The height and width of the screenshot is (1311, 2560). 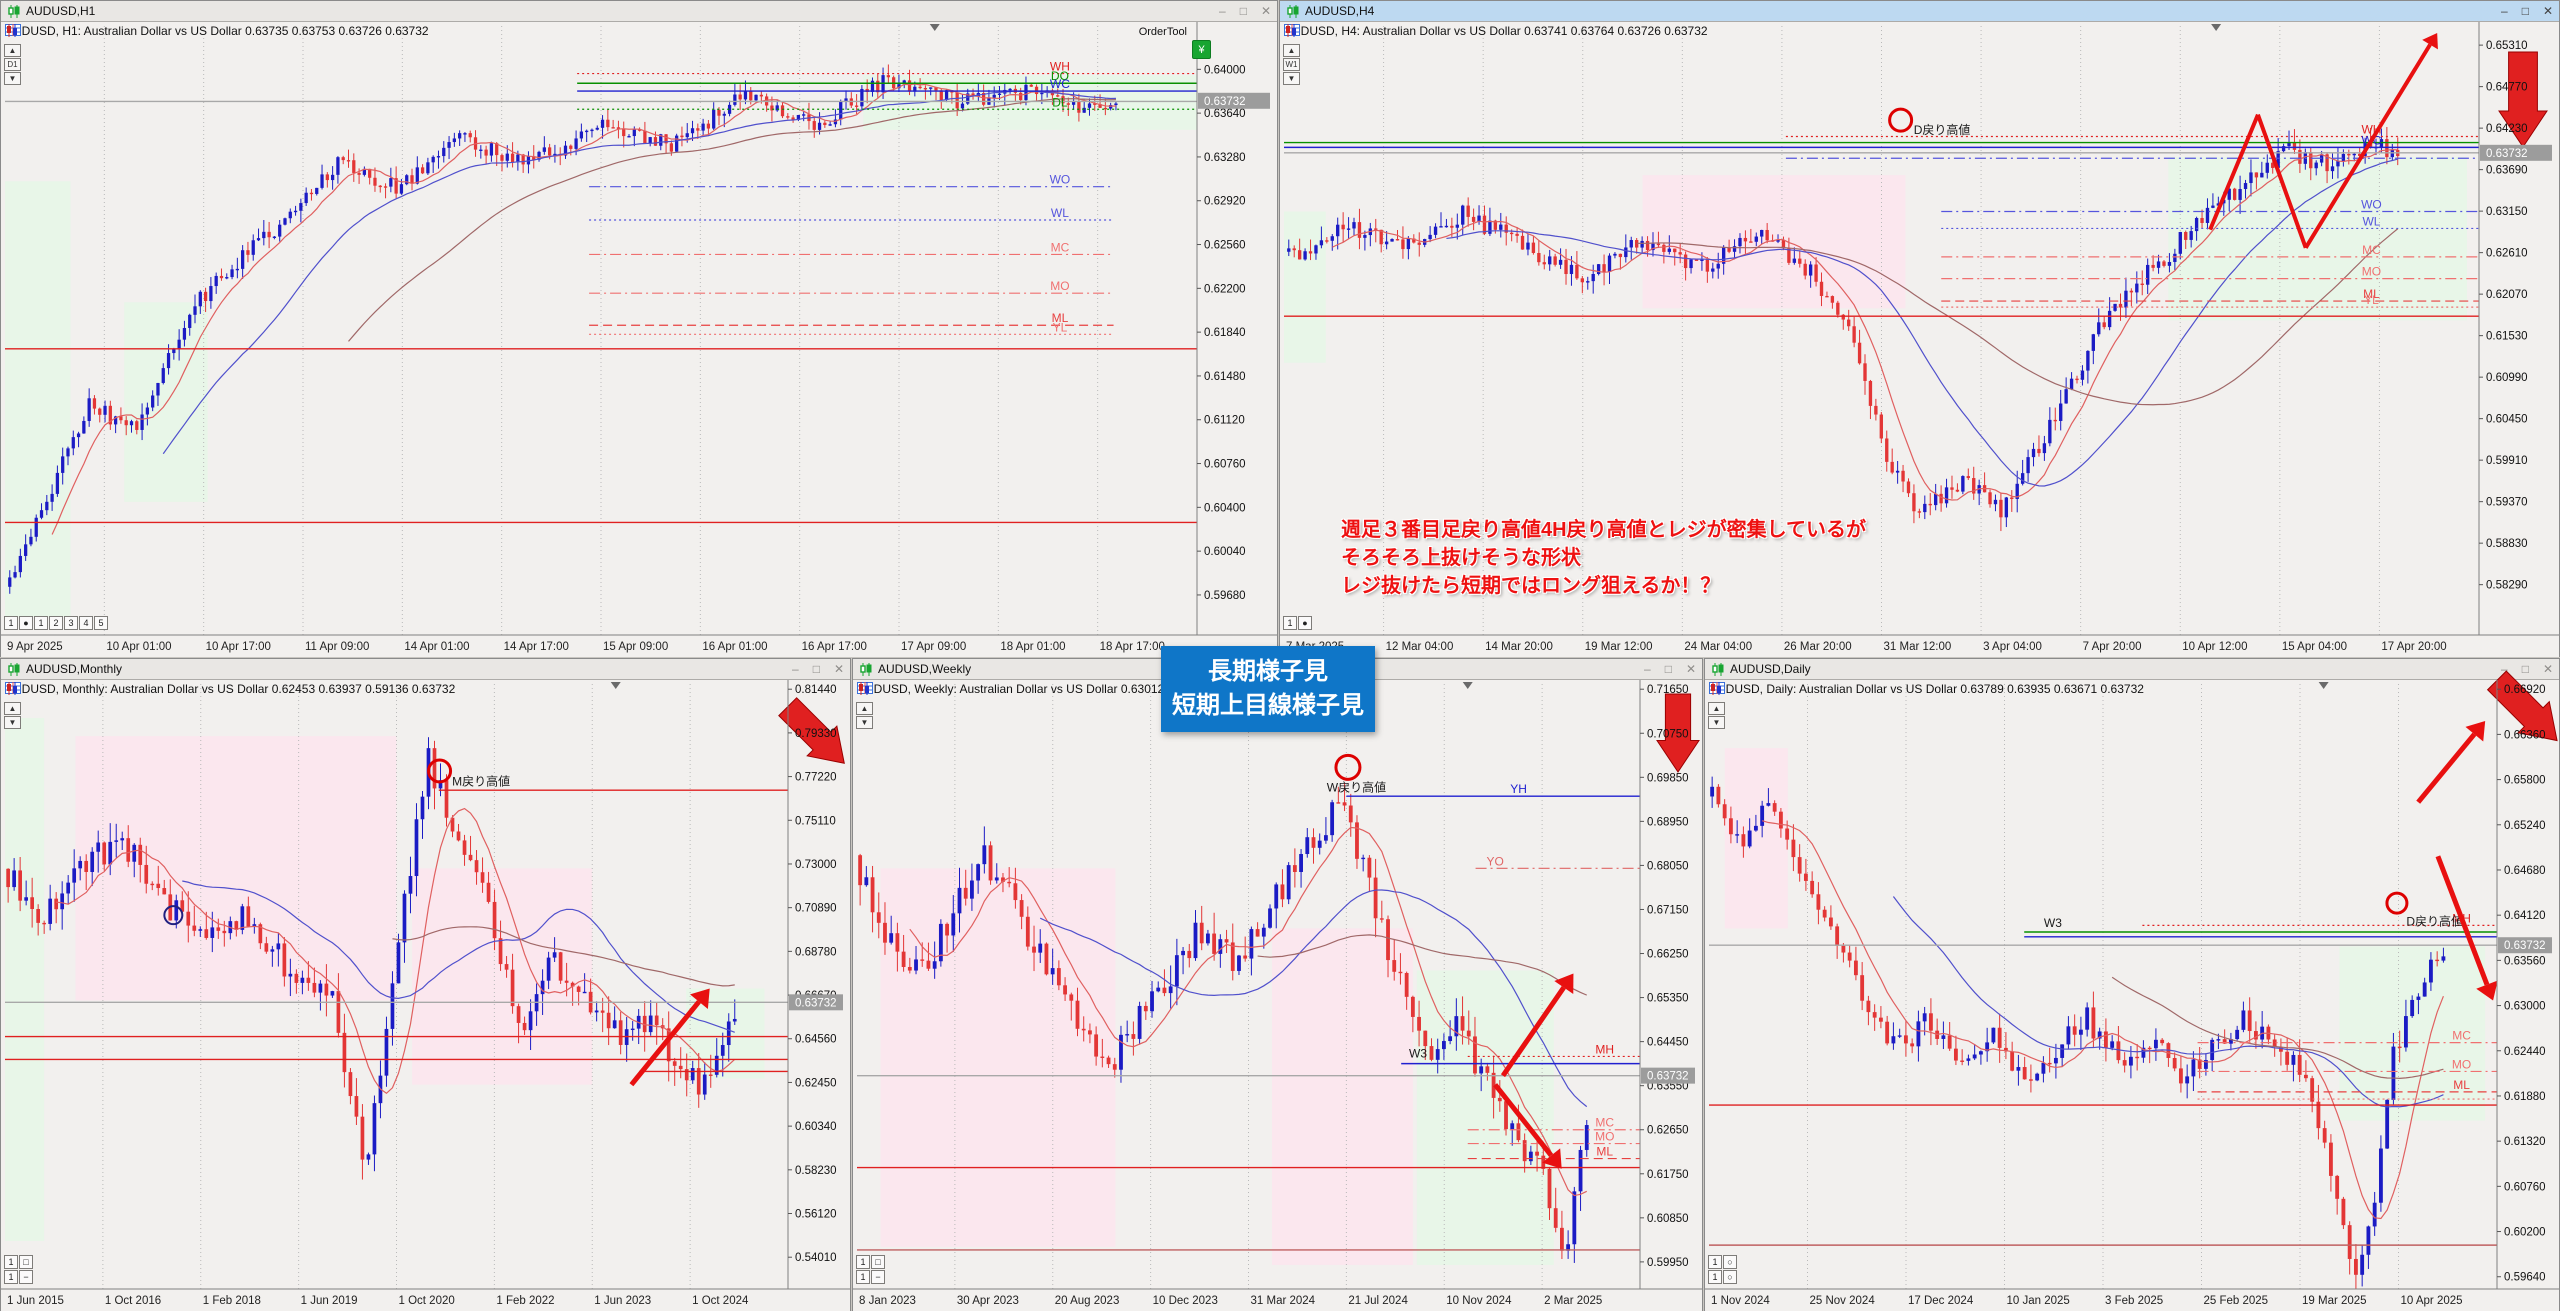 What do you see at coordinates (639, 11) in the screenshot?
I see `window-titlebar: AUDUSD,H1 – □ ✕` at bounding box center [639, 11].